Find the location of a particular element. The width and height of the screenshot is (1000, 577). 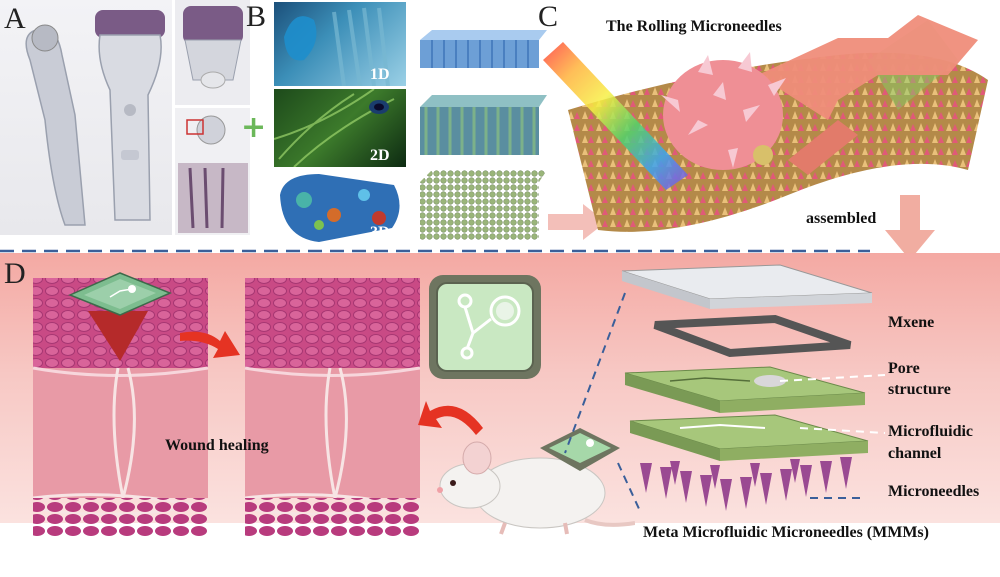

microfluidic-channel-label-line2: channel is located at coordinates (915, 453).